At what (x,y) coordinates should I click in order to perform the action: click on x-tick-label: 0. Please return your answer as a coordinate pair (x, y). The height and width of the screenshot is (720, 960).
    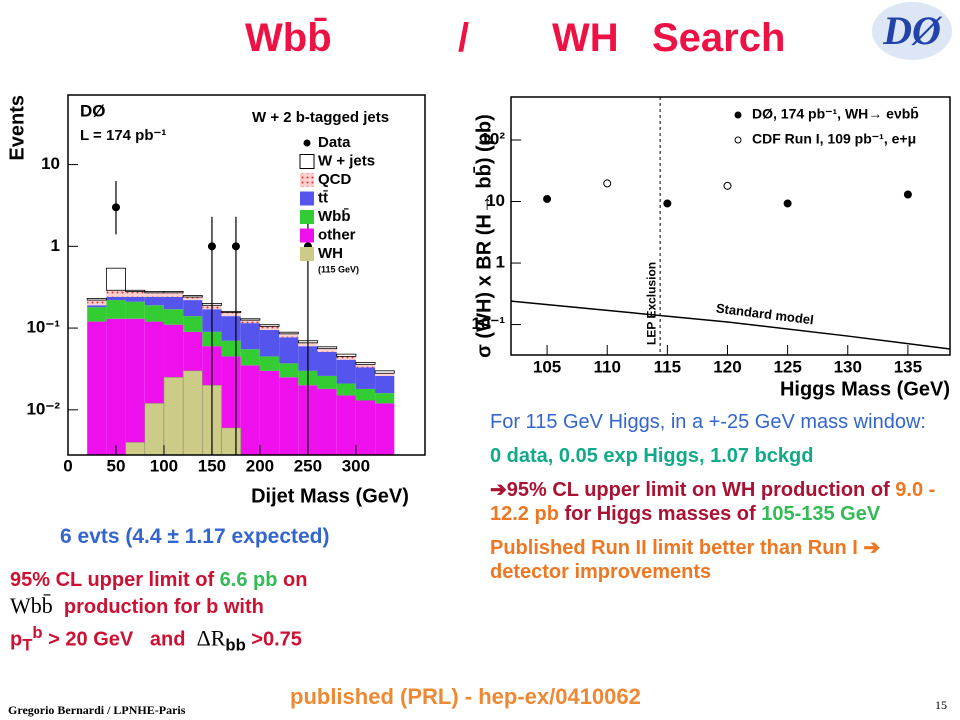
    Looking at the image, I should click on (67, 465).